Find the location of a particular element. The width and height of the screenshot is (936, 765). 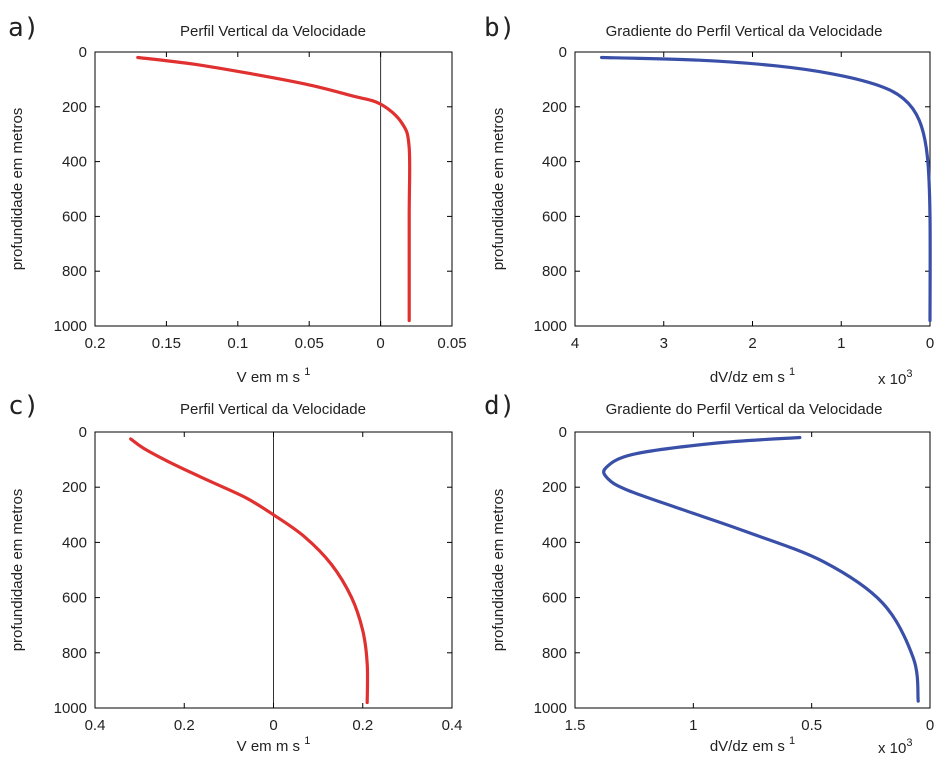

x-tick-label: 0.15 is located at coordinates (166, 343).